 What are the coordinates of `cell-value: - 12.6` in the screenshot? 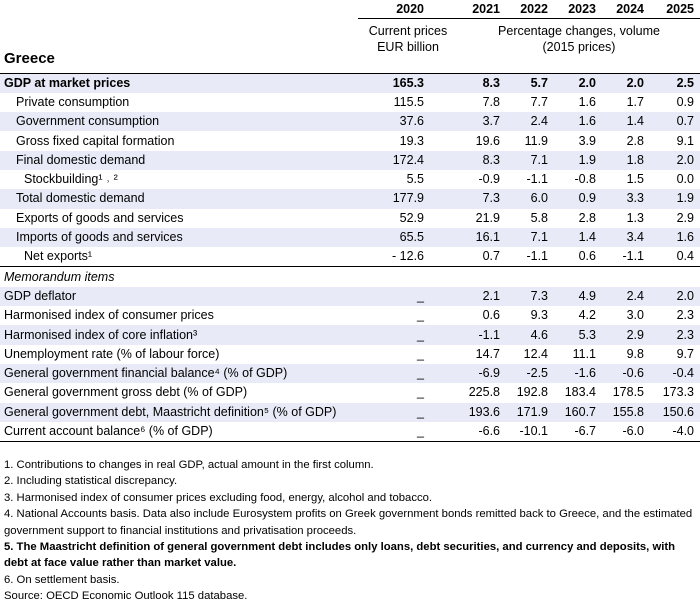 It's located at (408, 257).